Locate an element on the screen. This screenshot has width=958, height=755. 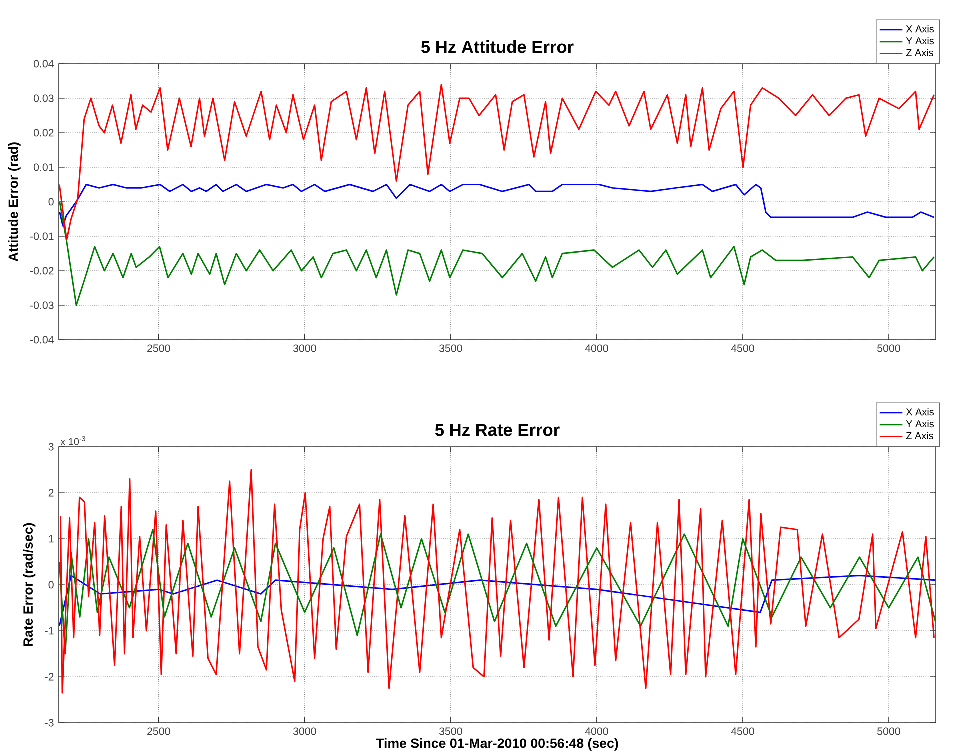
y-tick-label: -0.04 is located at coordinates (42, 340).